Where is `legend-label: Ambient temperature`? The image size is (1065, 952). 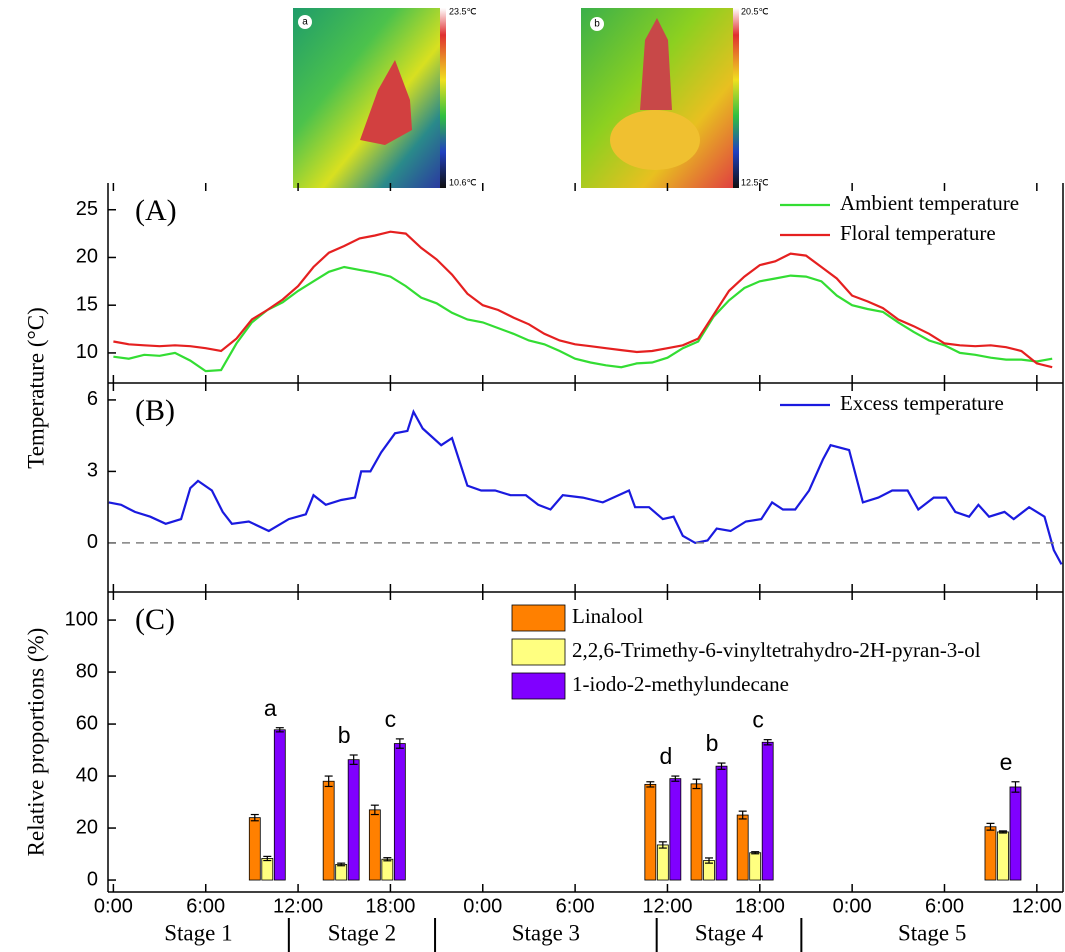 legend-label: Ambient temperature is located at coordinates (929, 203).